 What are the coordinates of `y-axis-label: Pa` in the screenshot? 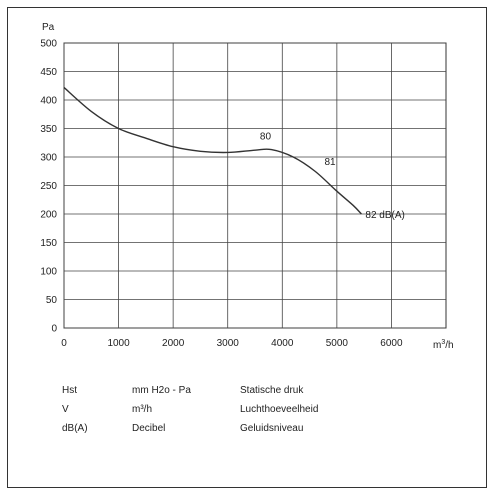 It's located at (48, 27).